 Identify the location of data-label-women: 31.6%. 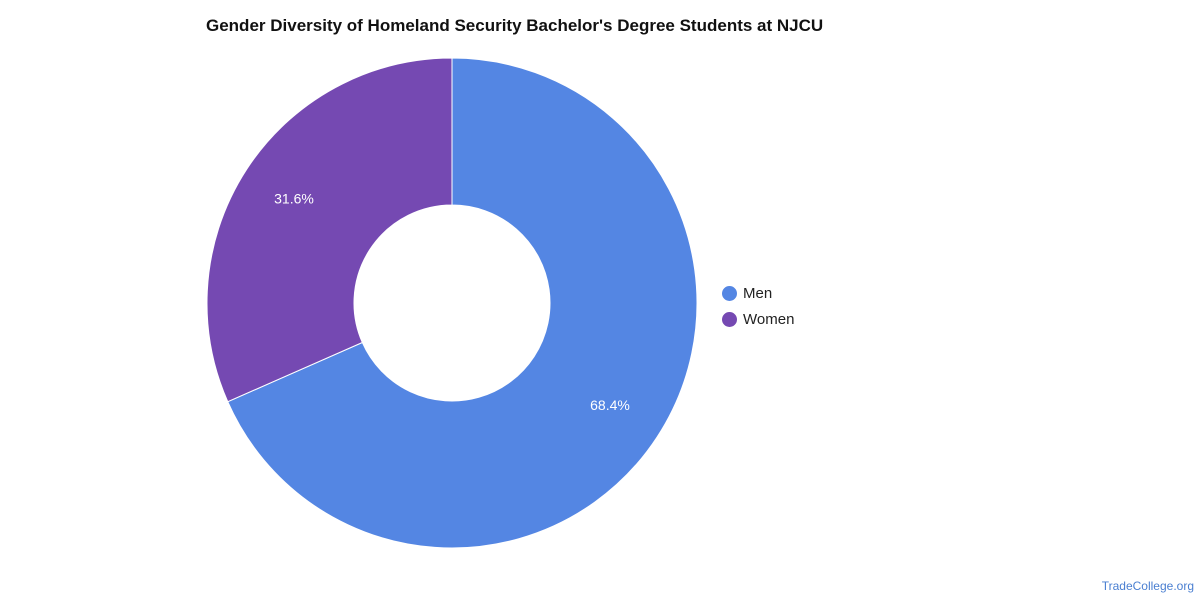
(294, 199).